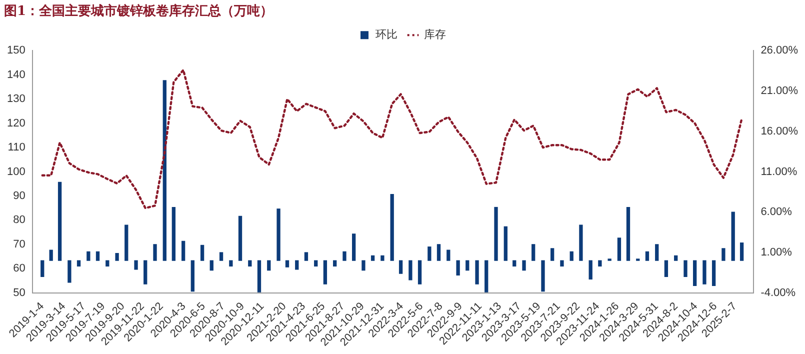  I want to click on y-tick-label: 80, so click(19, 220).